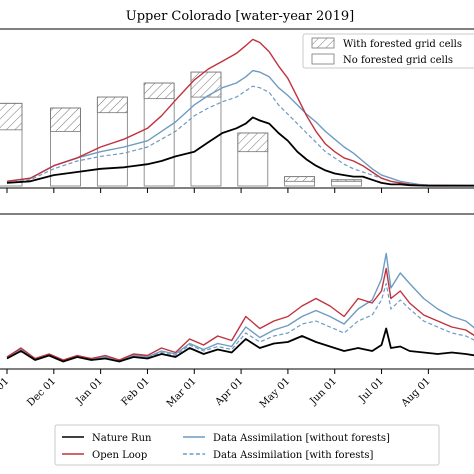  What do you see at coordinates (182, 393) in the screenshot?
I see `x-tick-label-4: Mar 01` at bounding box center [182, 393].